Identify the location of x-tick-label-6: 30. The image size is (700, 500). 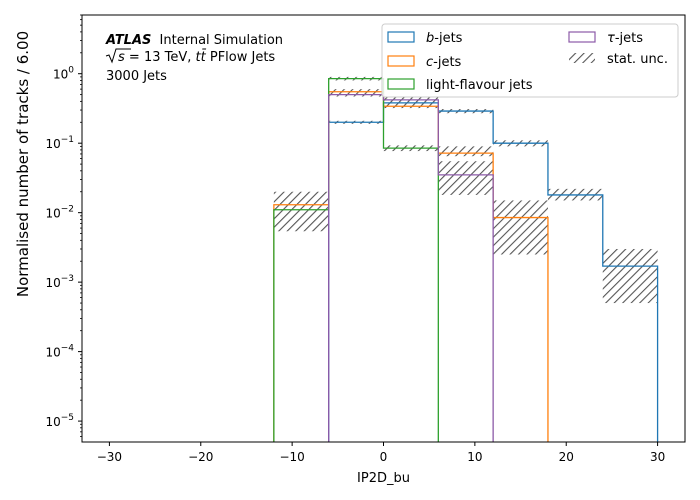
(657, 457).